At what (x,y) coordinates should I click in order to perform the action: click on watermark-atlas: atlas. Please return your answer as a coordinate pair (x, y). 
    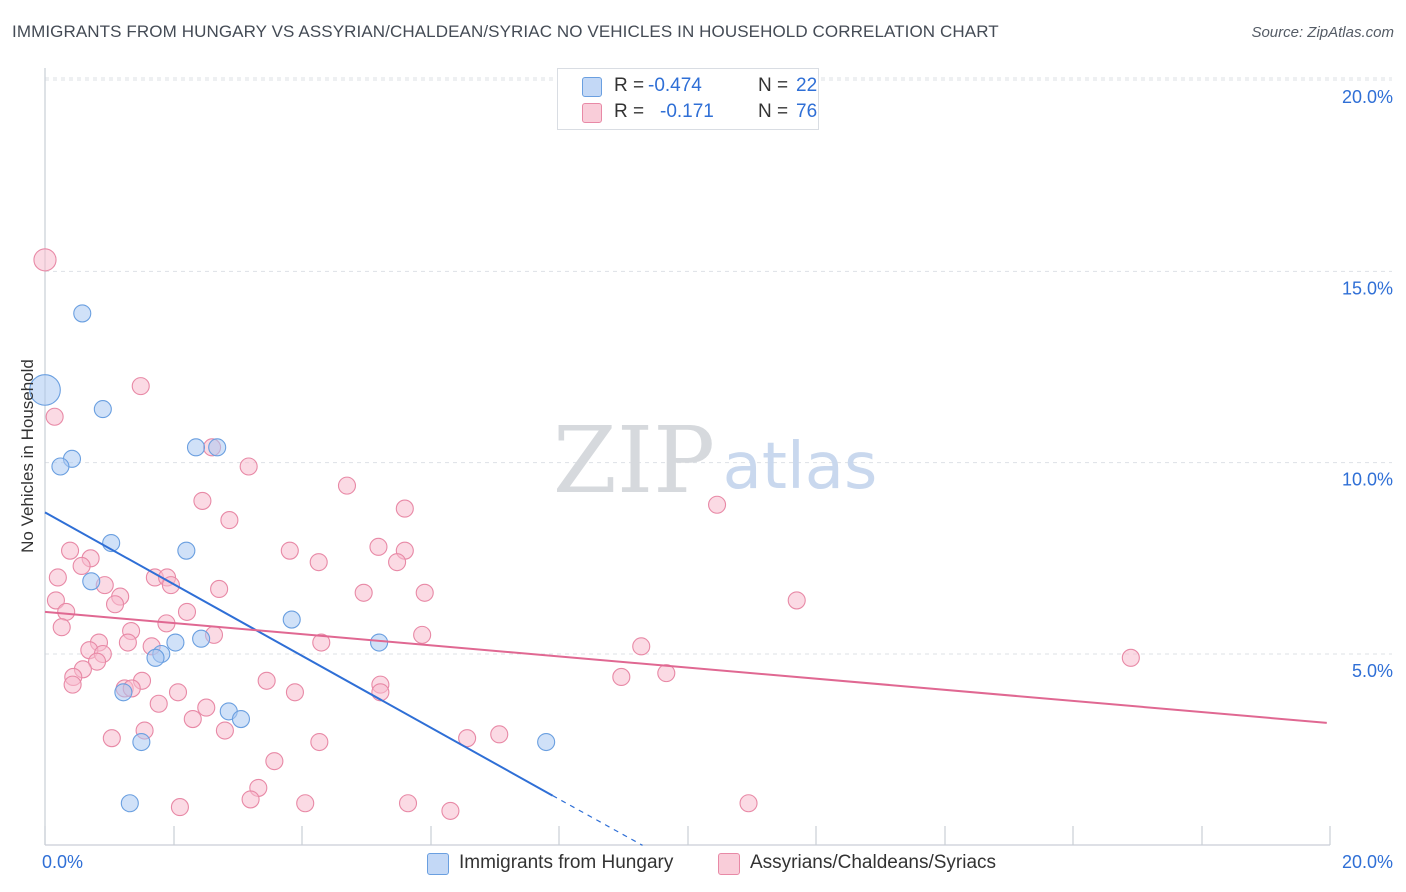
    Looking at the image, I should click on (800, 467).